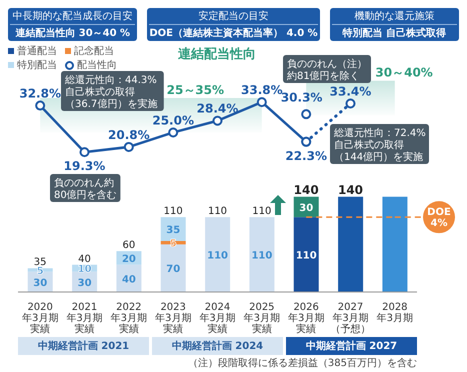 The height and width of the screenshot is (372, 467). Describe the element at coordinates (233, 17) in the screenshot. I see `text: 安定配当の目安` at that location.